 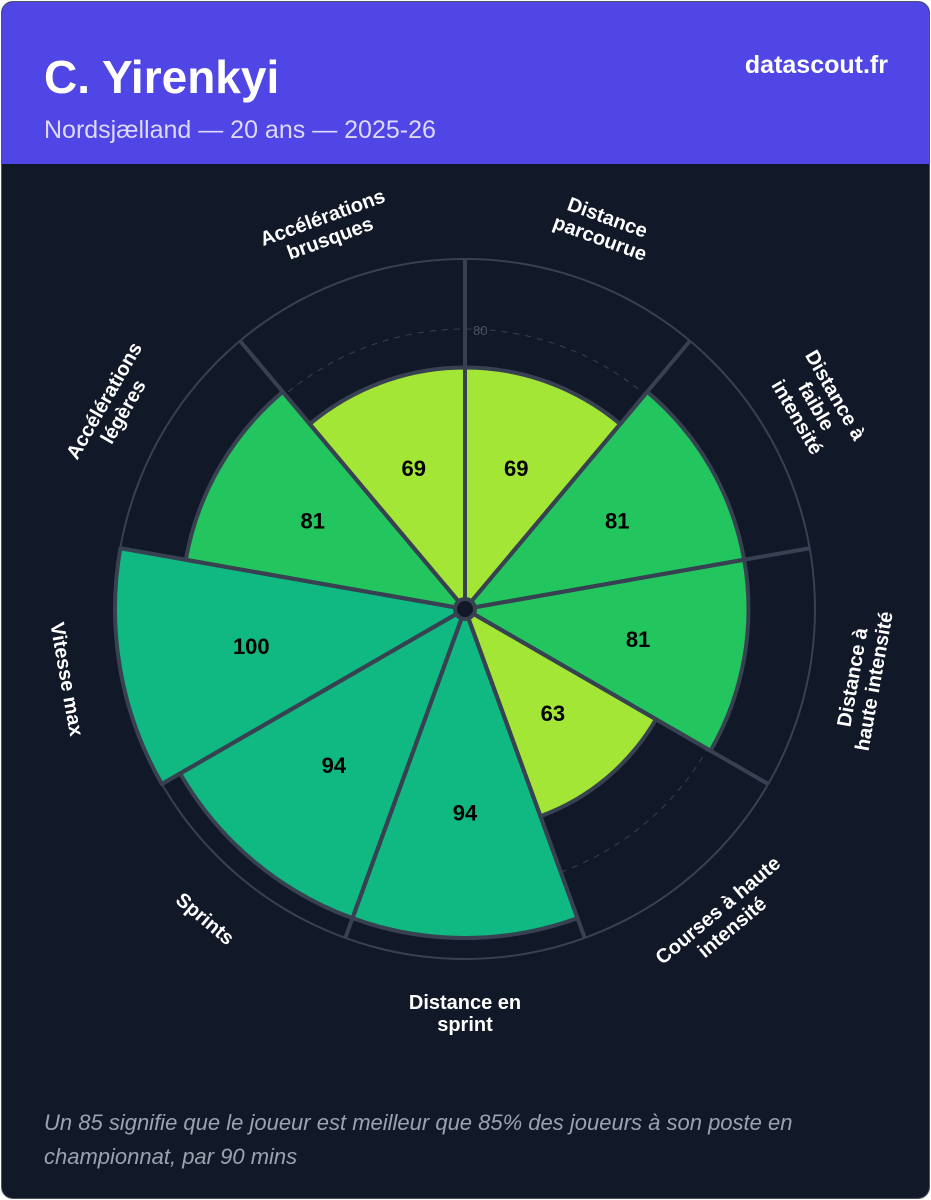 What do you see at coordinates (240, 130) in the screenshot?
I see `player-subtitle: Nordsjælland — 20 ans — 2025-26` at bounding box center [240, 130].